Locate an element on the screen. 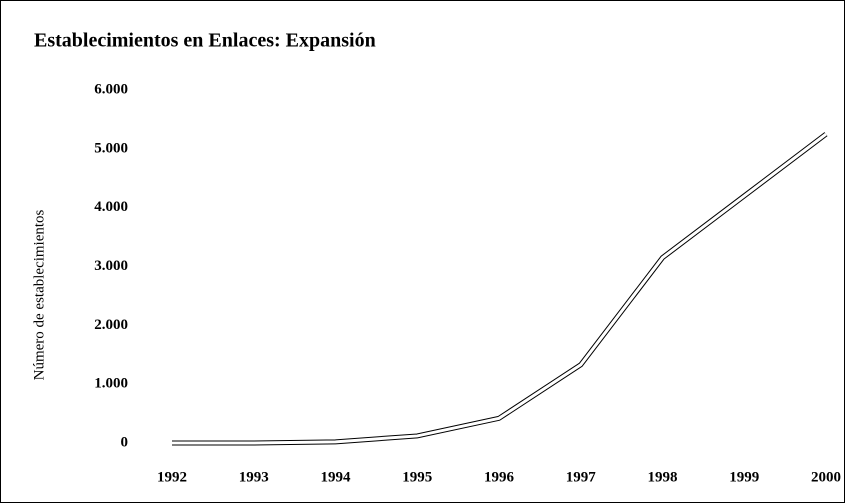  y-tick-label: 1.000 is located at coordinates (111, 384).